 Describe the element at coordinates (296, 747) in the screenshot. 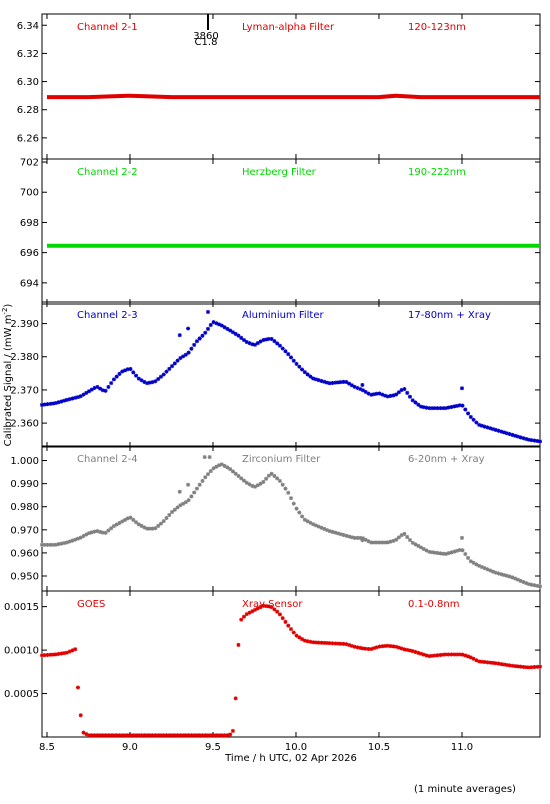

I see `x-tick-label: 10.0` at that location.